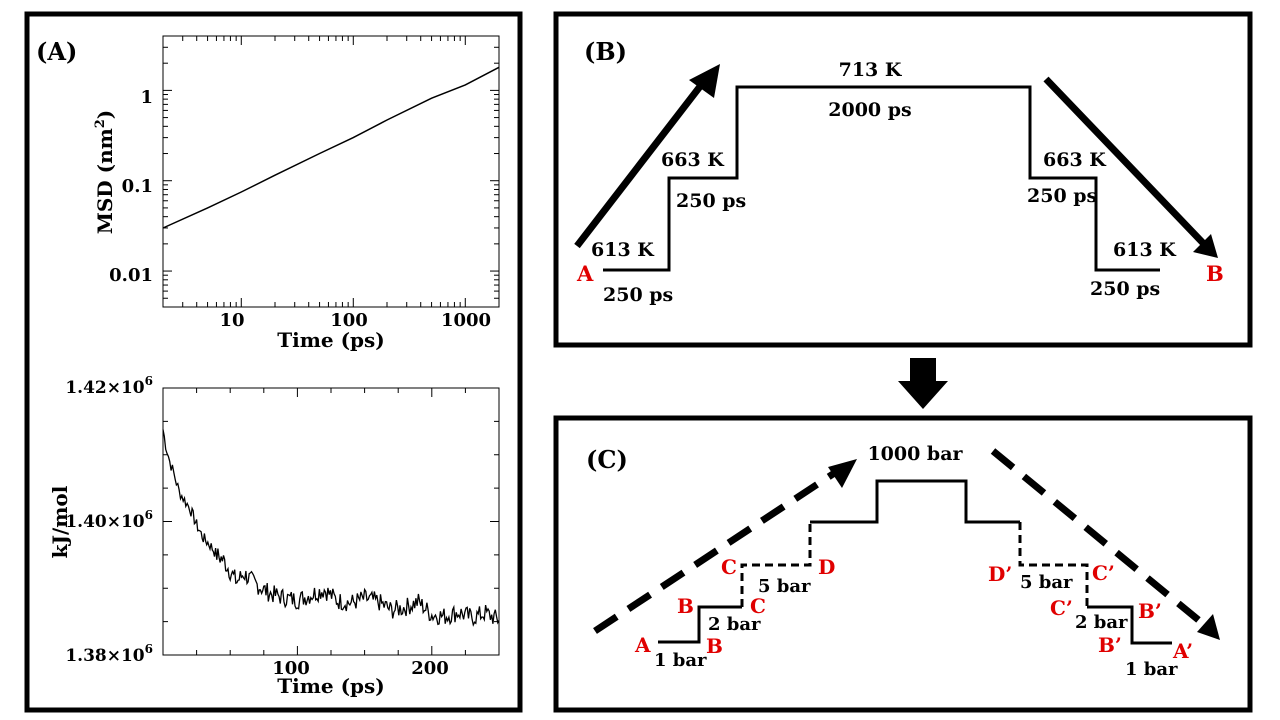 The width and height of the screenshot is (1280, 720). Describe the element at coordinates (842, 473) in the screenshot. I see `compression-arrow-head` at that location.